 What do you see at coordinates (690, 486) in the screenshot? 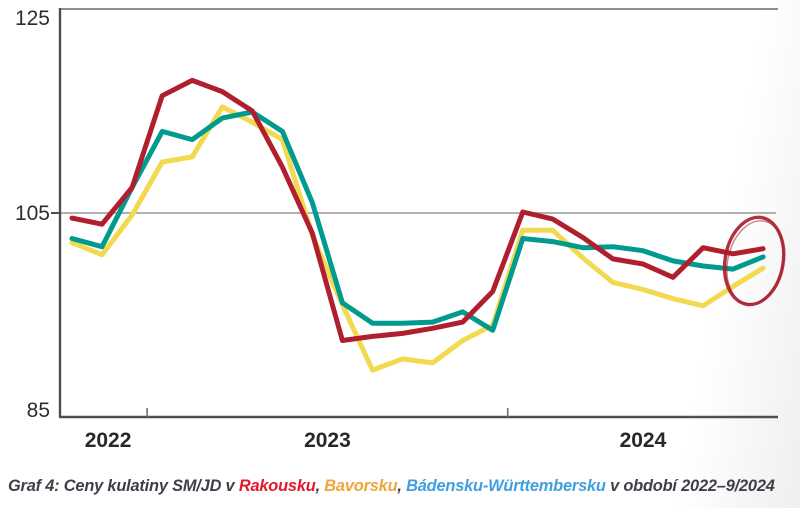
I see `caption-suffix: v období 2022–9/2024` at bounding box center [690, 486].